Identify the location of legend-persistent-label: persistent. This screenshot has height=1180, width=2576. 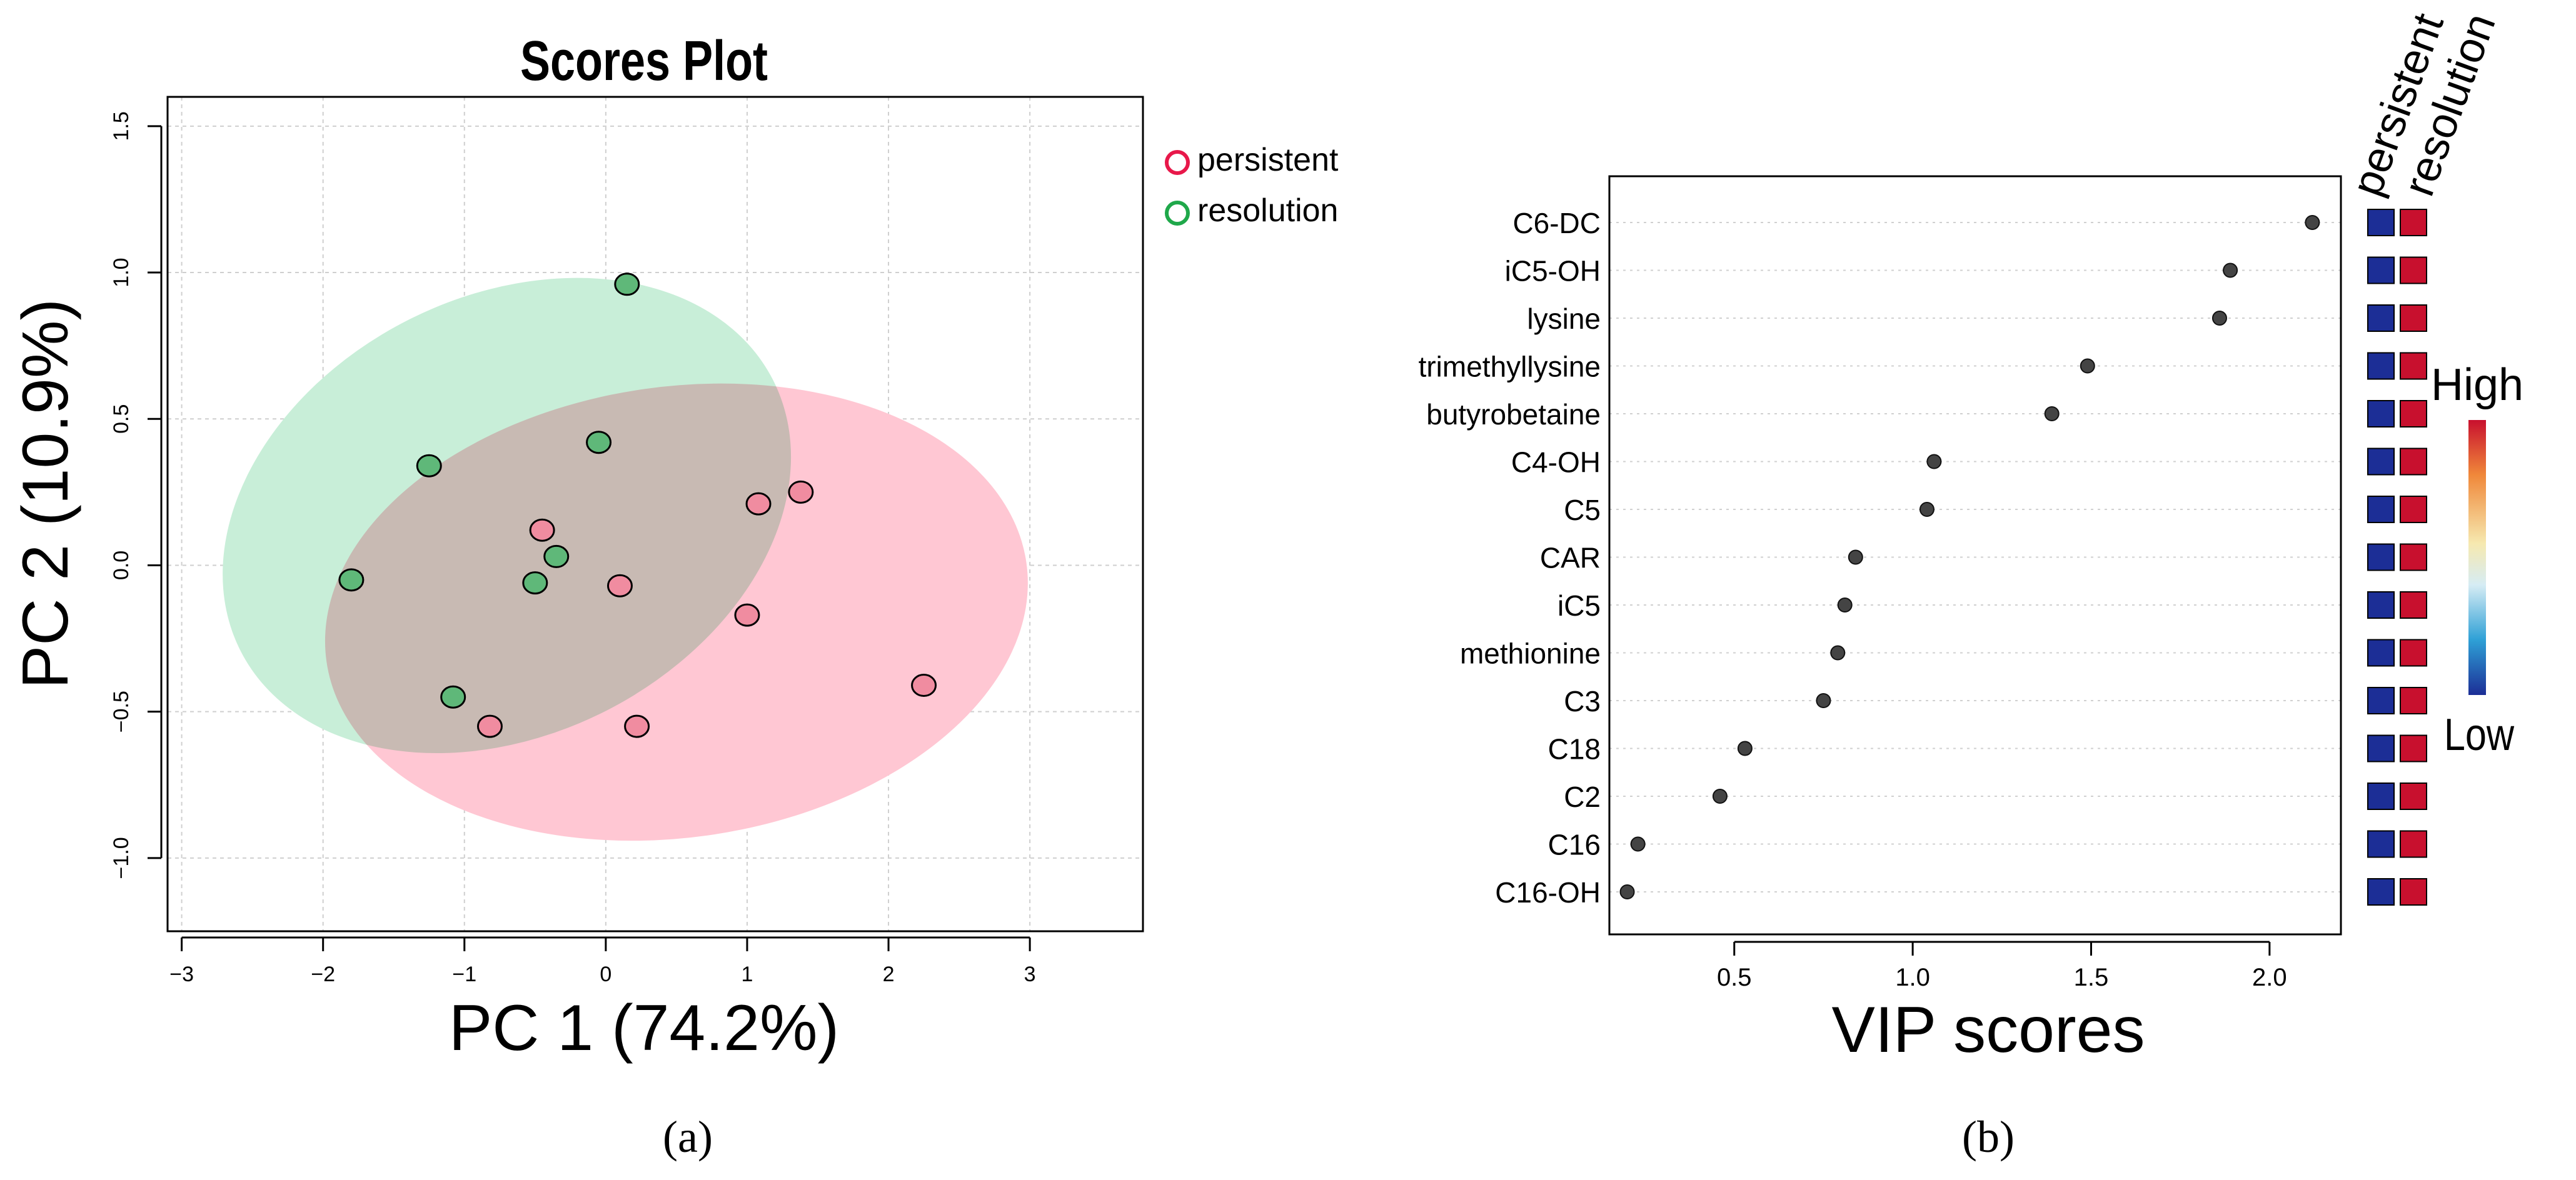
(1268, 160).